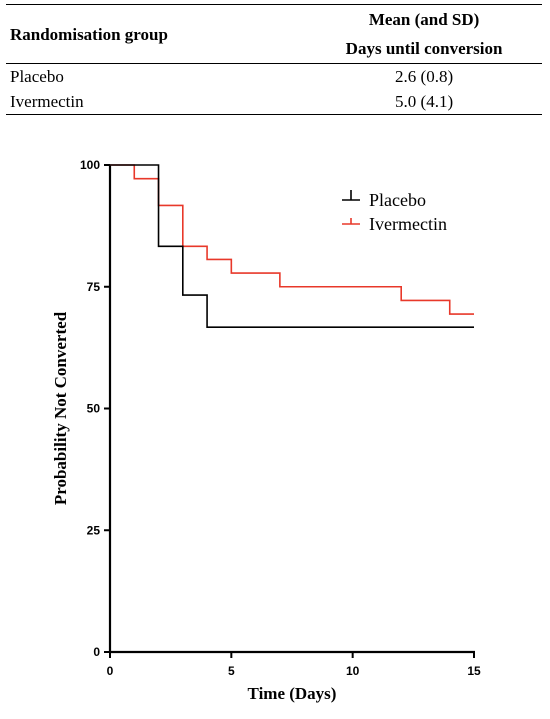 The width and height of the screenshot is (550, 719). What do you see at coordinates (96, 652) in the screenshot?
I see `y-tick-label: 0` at bounding box center [96, 652].